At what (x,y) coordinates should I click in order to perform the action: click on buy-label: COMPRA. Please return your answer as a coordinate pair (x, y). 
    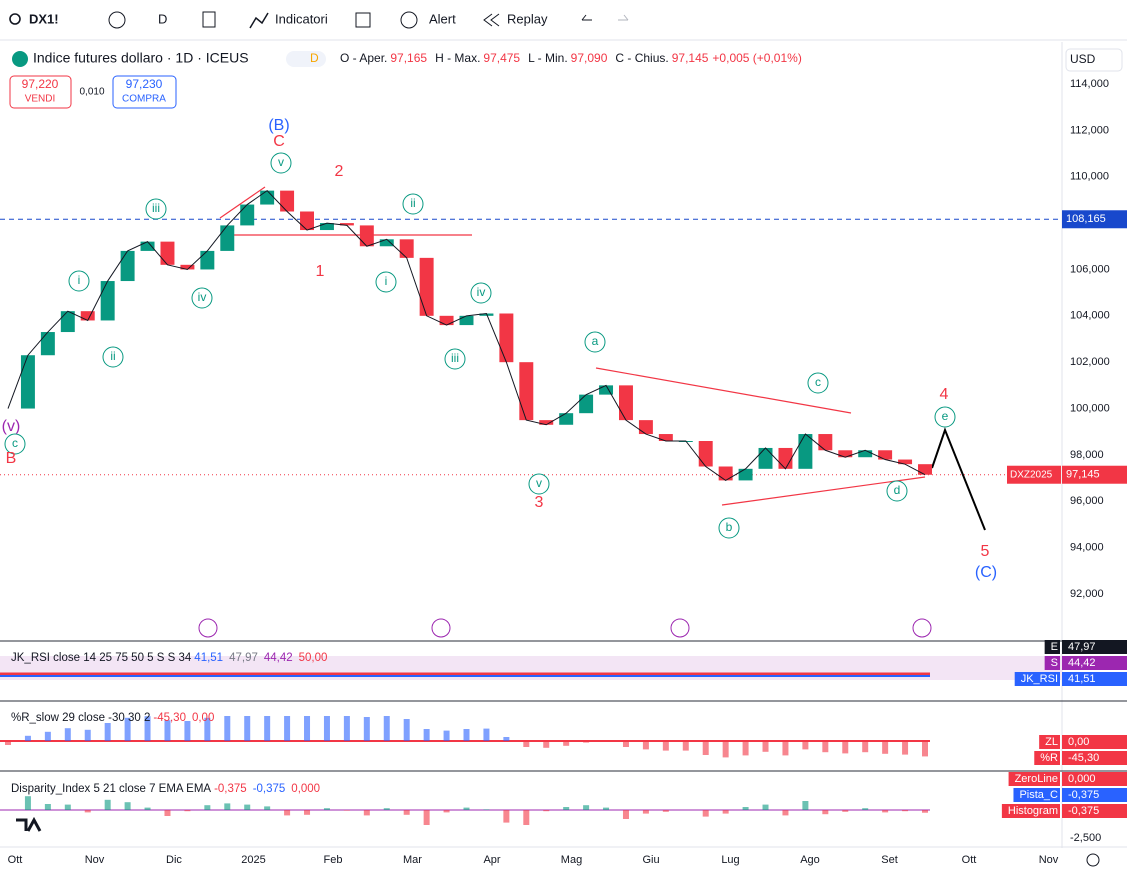
    Looking at the image, I should click on (144, 99).